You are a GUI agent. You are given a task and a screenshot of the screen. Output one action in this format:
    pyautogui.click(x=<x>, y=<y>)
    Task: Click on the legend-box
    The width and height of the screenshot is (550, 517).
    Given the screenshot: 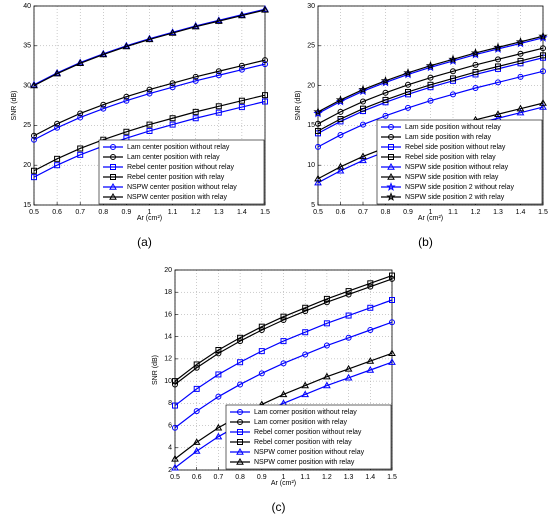 What is the action you would take?
    pyautogui.click(x=308, y=437)
    